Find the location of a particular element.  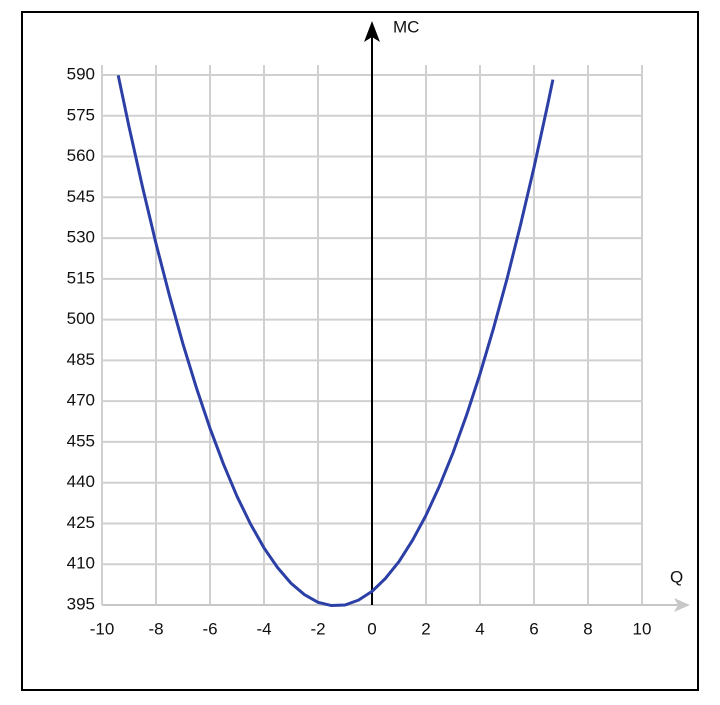

y-tick-label: 455 is located at coordinates (81, 440).